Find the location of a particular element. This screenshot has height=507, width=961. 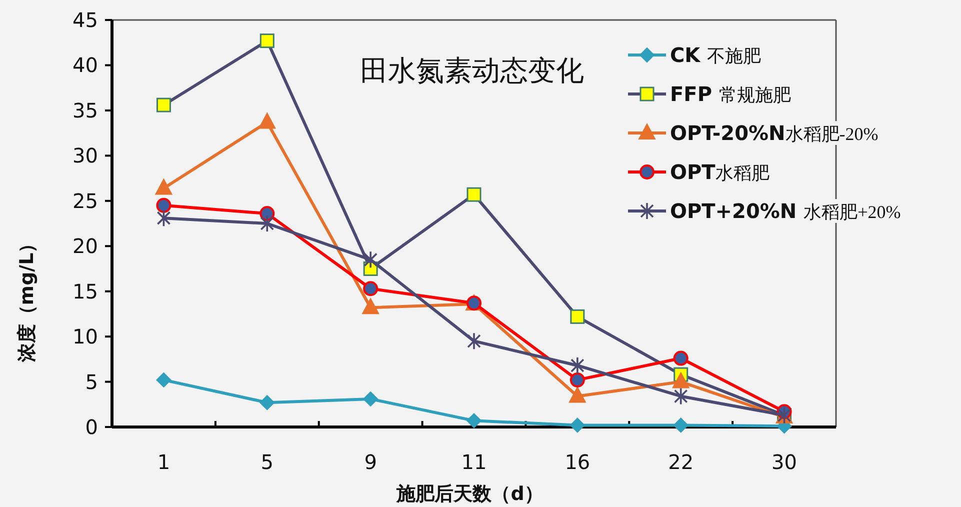

legend-label: OPT-20%N水稻肥-20% is located at coordinates (774, 133).